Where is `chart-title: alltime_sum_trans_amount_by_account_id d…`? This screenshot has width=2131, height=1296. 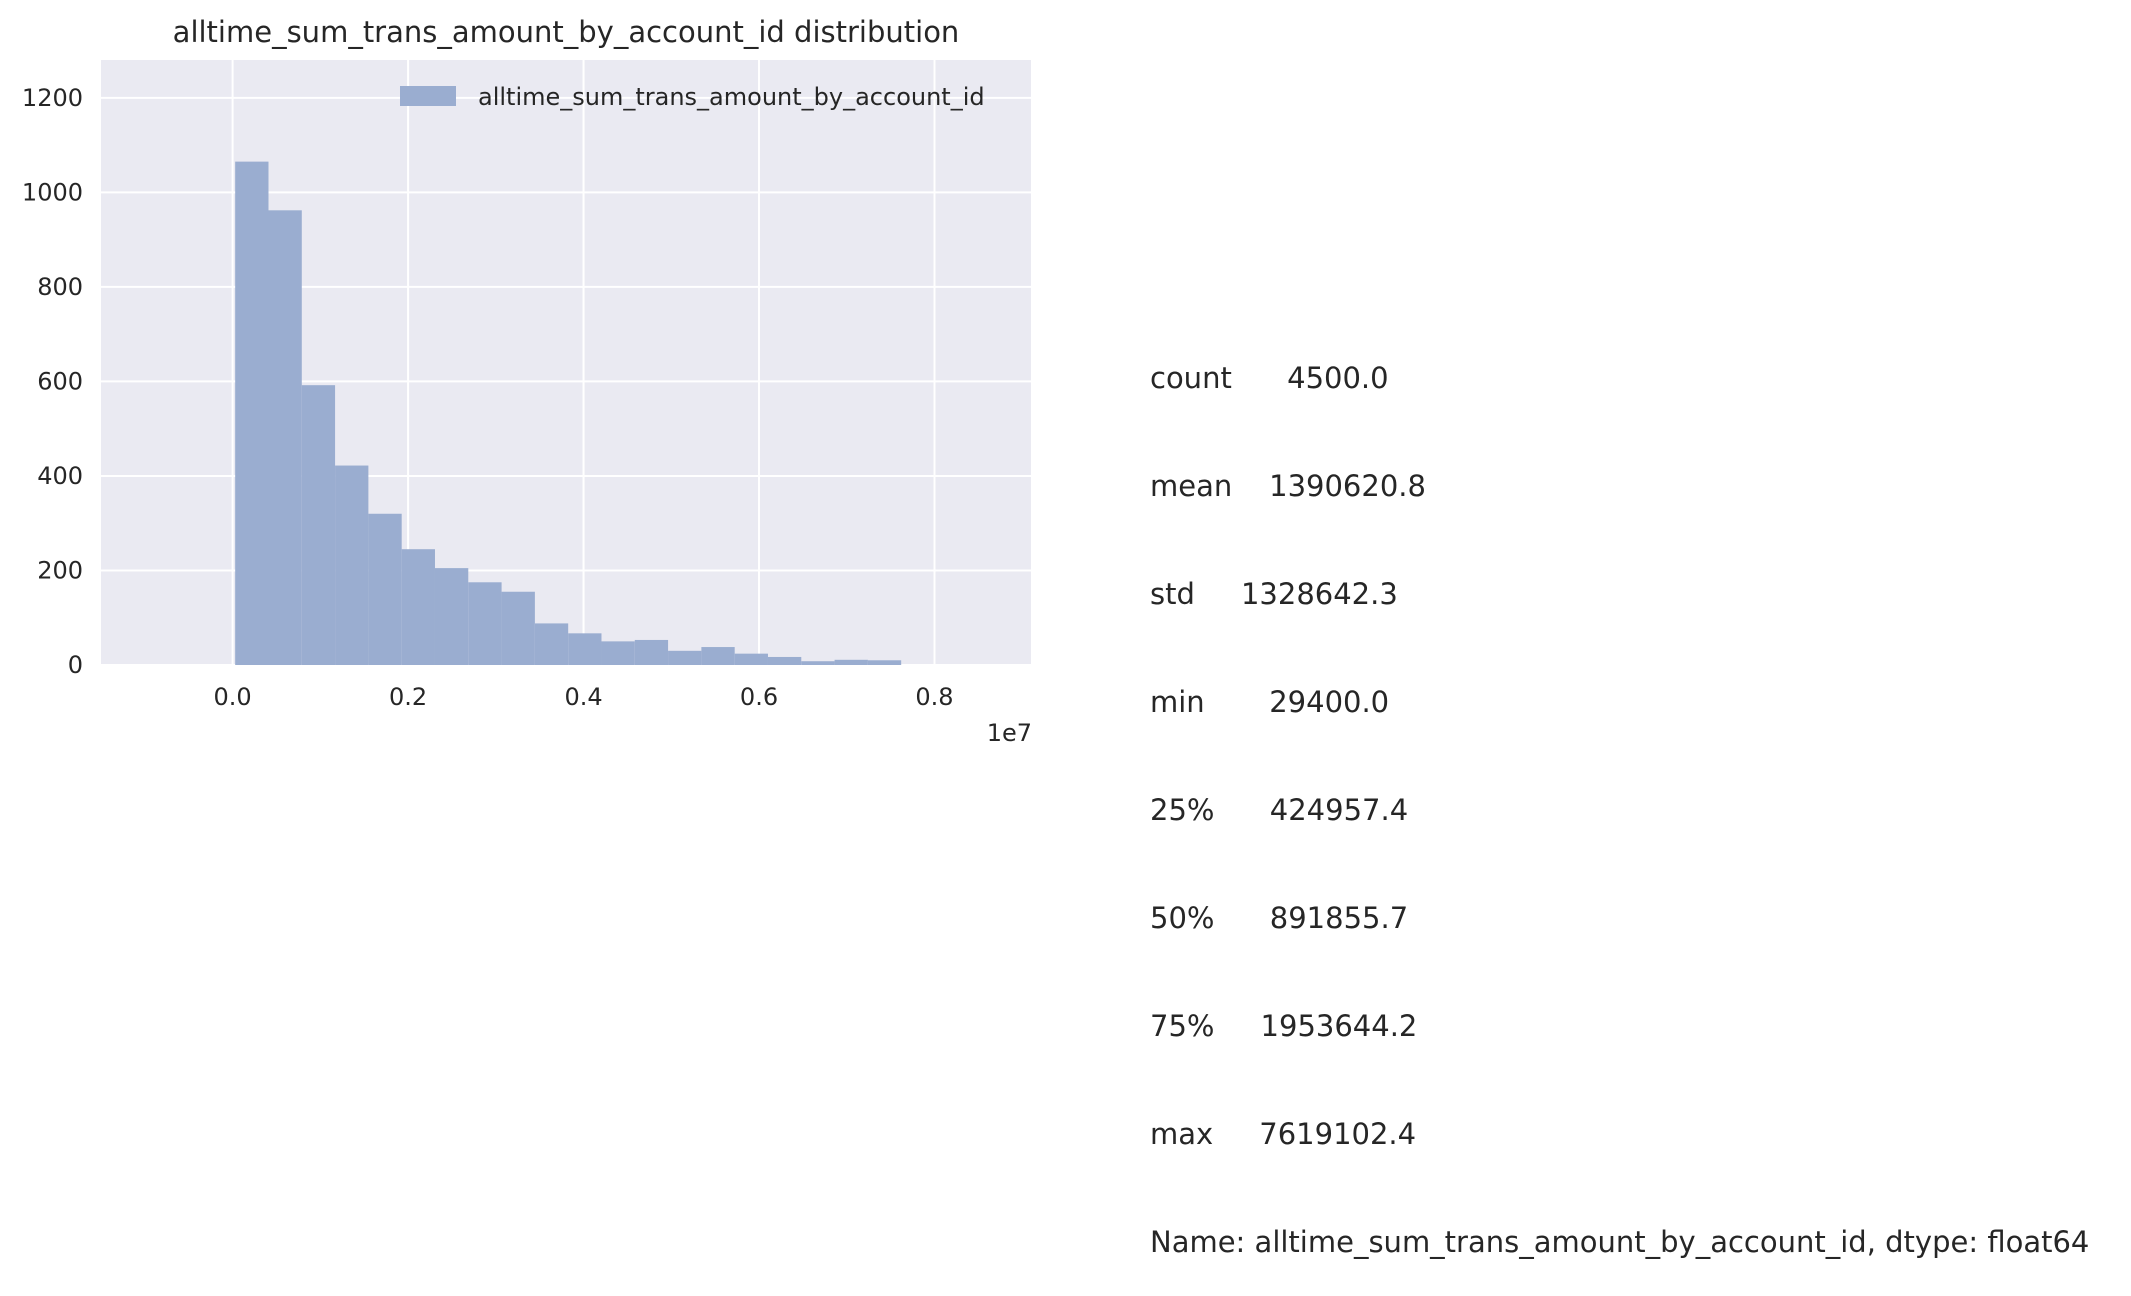 chart-title: alltime_sum_trans_amount_by_account_id d… is located at coordinates (566, 32).